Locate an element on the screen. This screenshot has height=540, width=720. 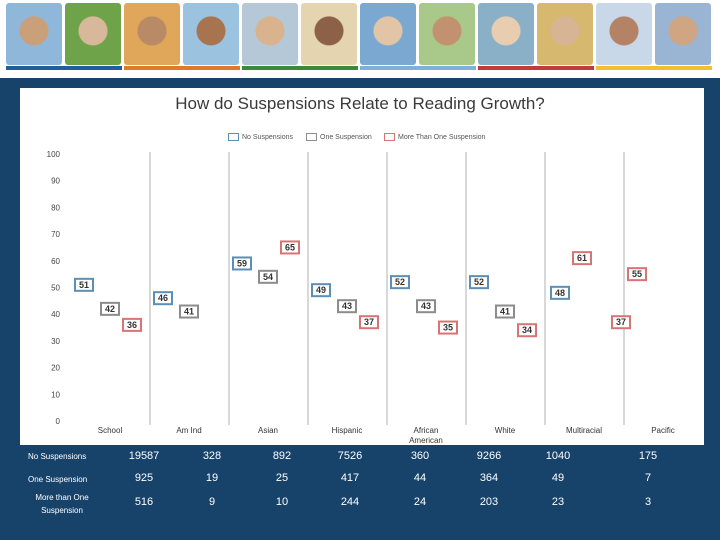
data-label-more-than-one-suspension: 55 is located at coordinates (637, 274).